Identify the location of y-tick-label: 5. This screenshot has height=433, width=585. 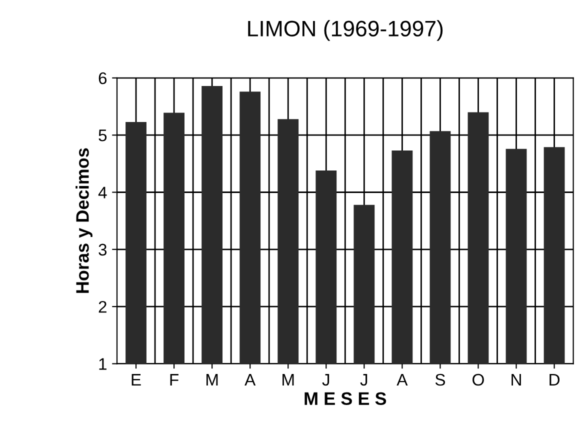
(102, 136).